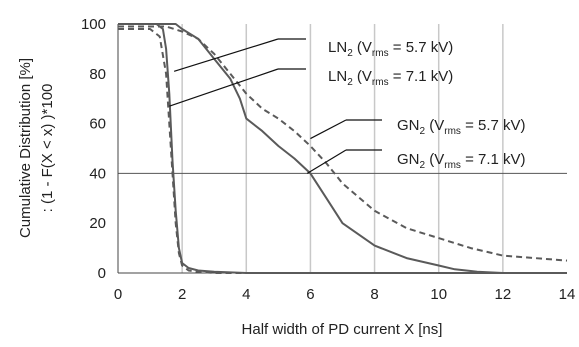  Describe the element at coordinates (342, 329) in the screenshot. I see `x-axis-title: Half width of PD current X [ns]` at that location.